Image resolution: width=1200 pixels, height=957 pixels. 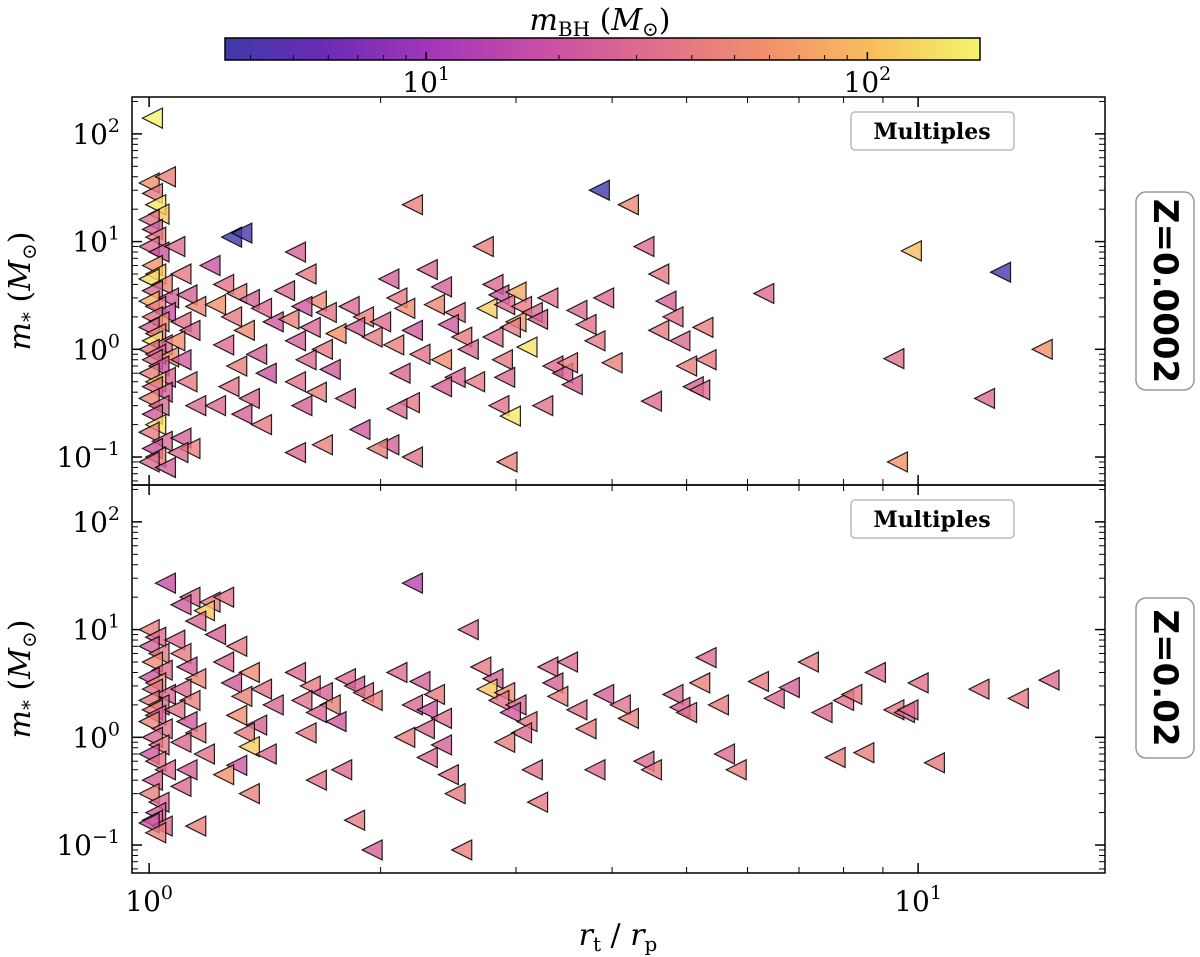 I want to click on y-tick-label: 10², so click(x=96, y=521).